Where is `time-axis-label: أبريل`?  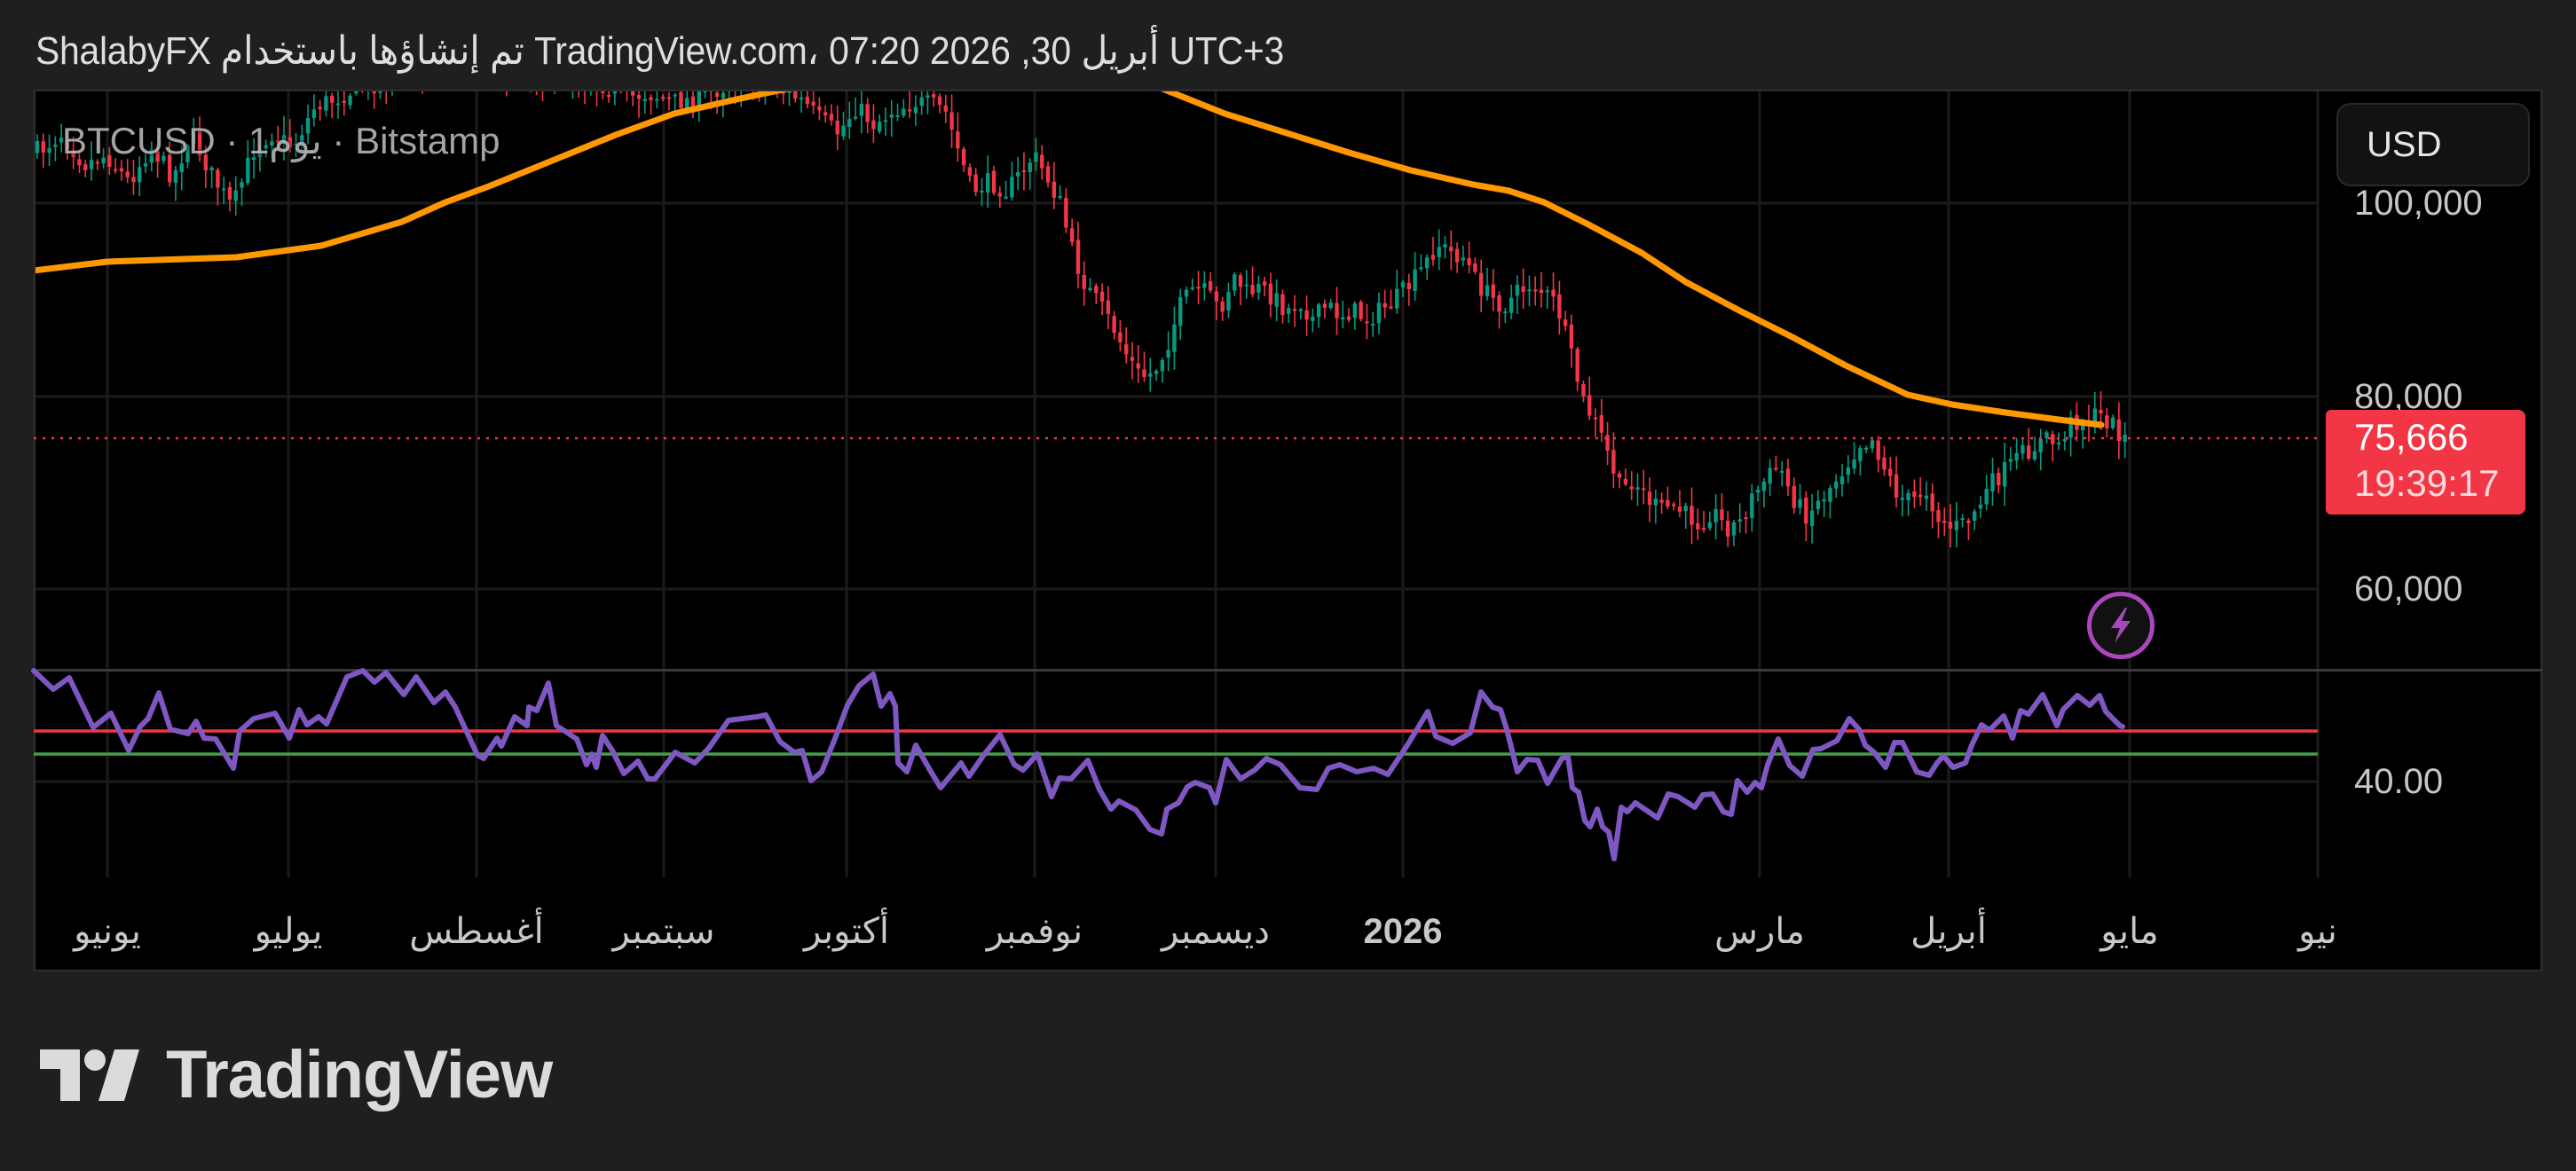 time-axis-label: أبريل is located at coordinates (1949, 932).